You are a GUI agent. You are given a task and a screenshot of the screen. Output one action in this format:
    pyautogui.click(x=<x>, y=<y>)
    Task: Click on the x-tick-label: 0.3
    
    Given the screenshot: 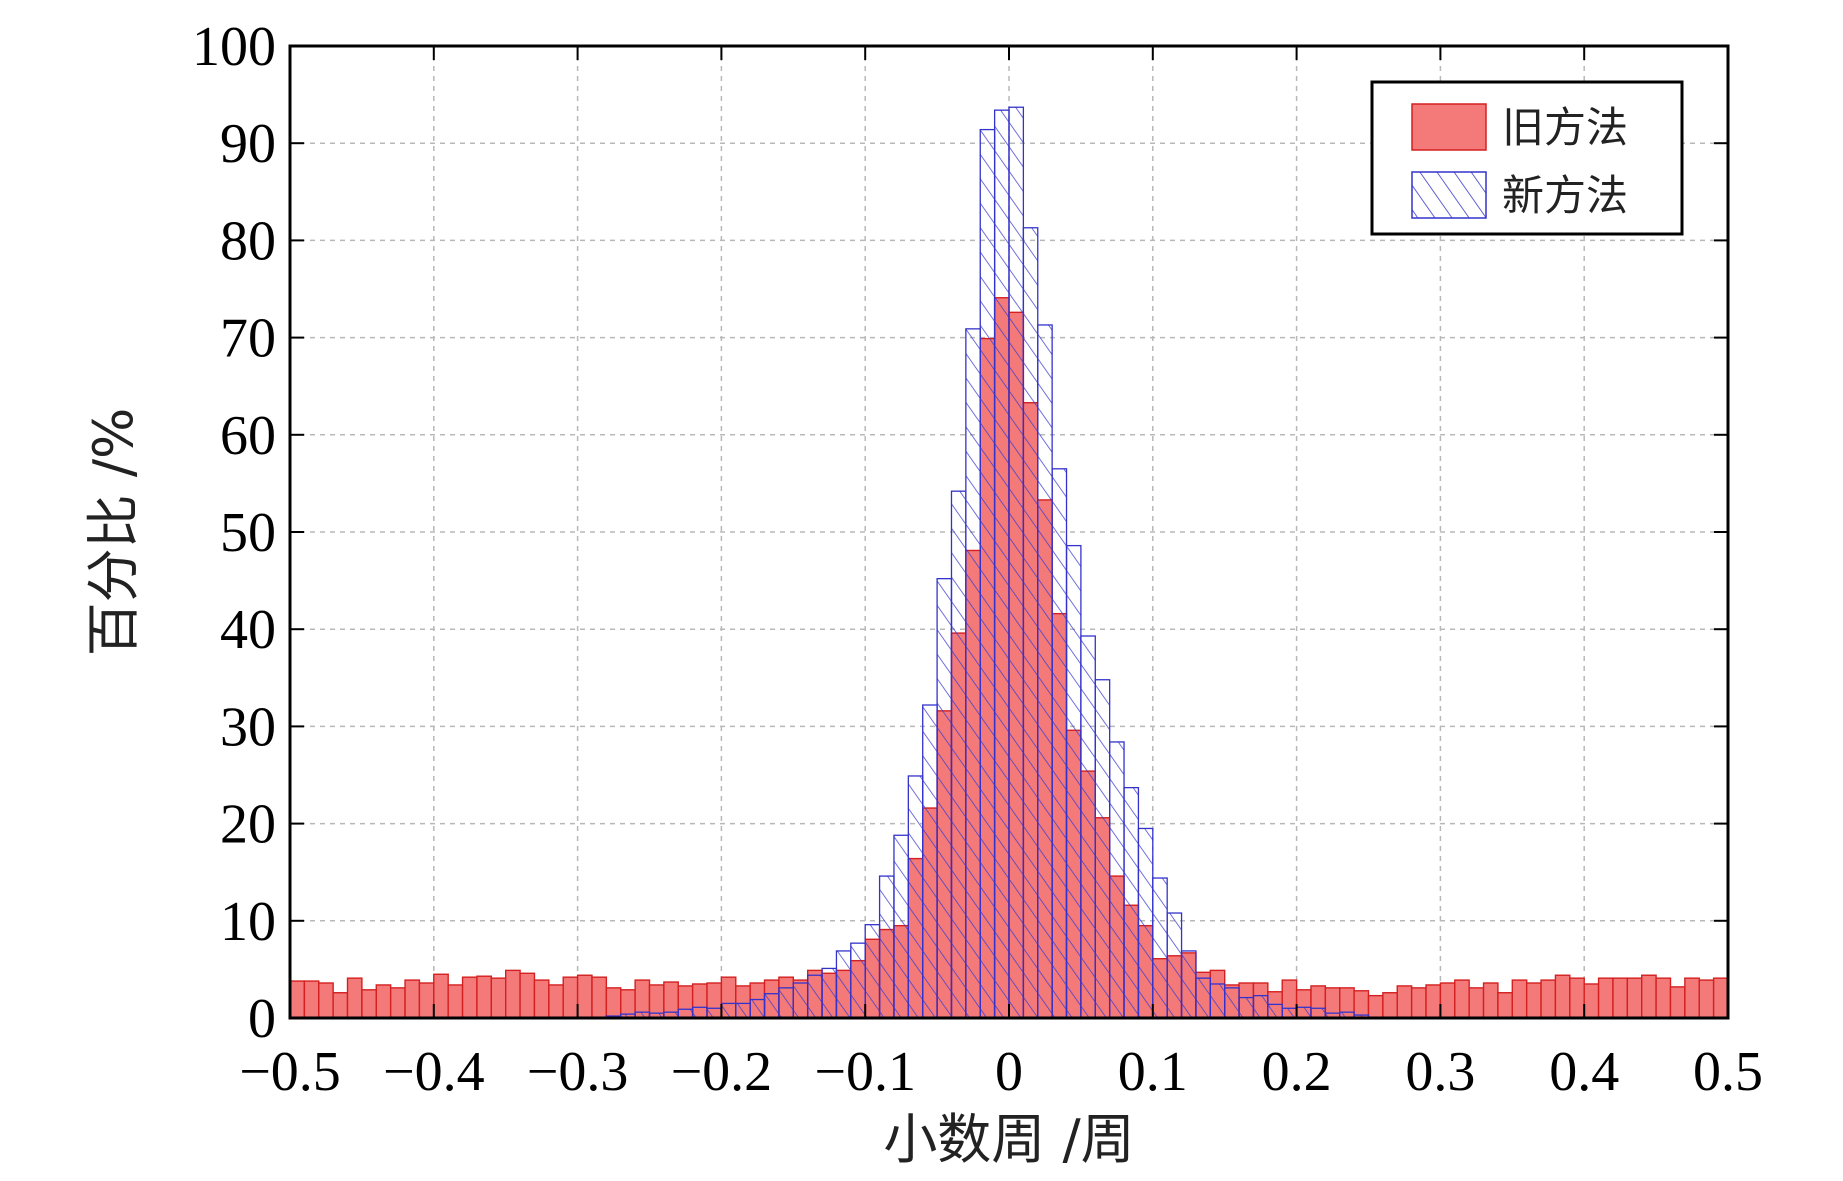 What is the action you would take?
    pyautogui.click(x=1440, y=1072)
    